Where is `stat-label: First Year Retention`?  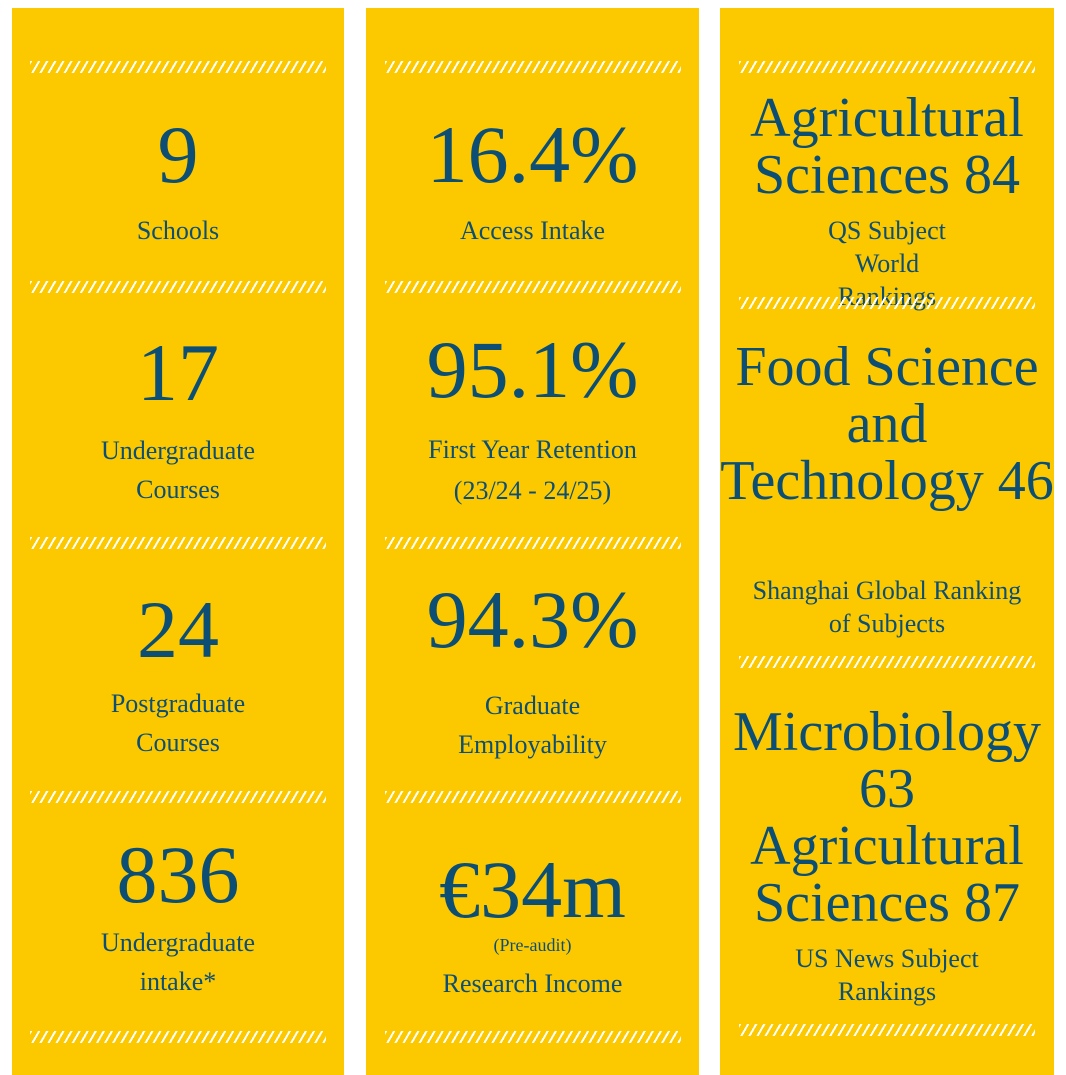
stat-label: First Year Retention is located at coordinates (532, 449).